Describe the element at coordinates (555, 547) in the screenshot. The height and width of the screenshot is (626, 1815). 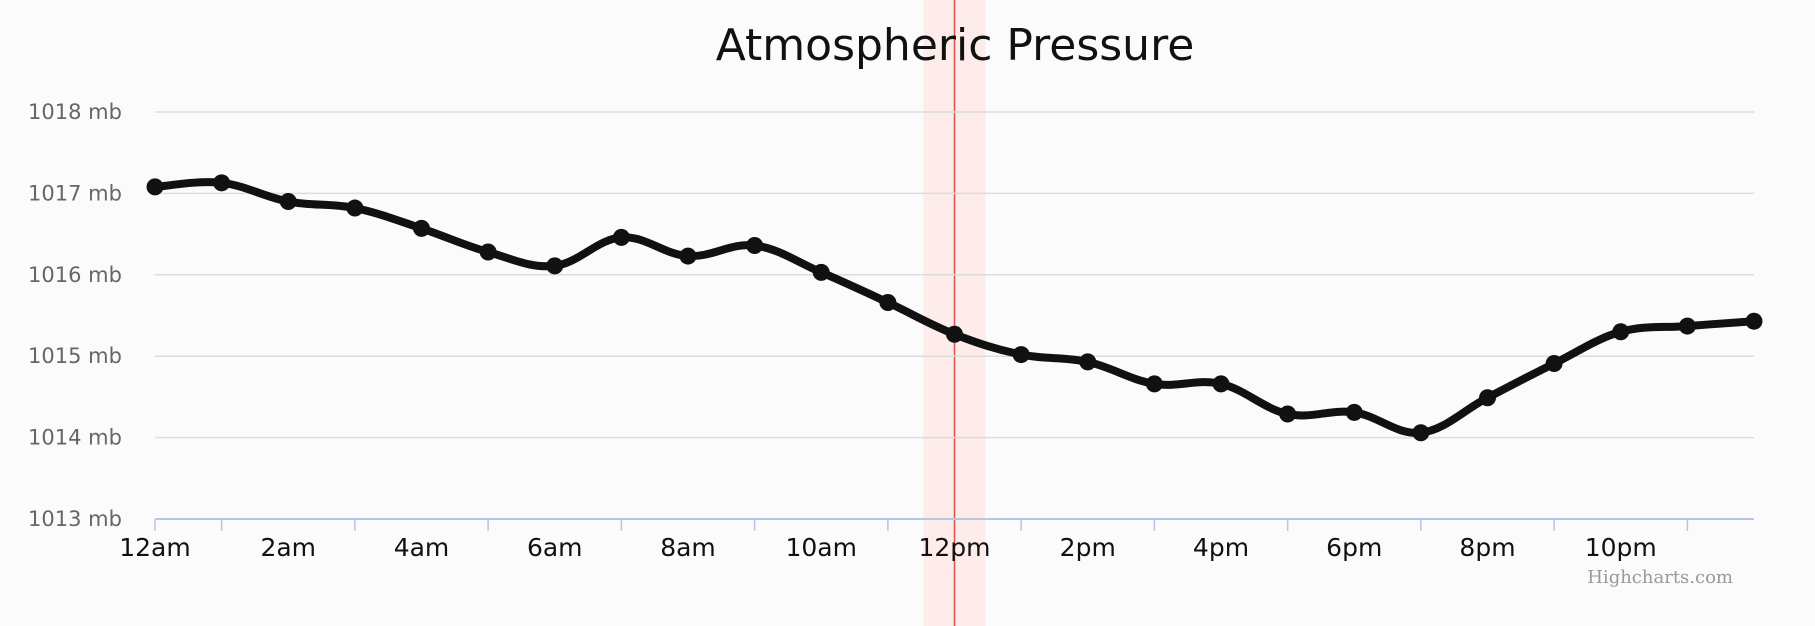
I see `x-tick-label: 6am` at that location.